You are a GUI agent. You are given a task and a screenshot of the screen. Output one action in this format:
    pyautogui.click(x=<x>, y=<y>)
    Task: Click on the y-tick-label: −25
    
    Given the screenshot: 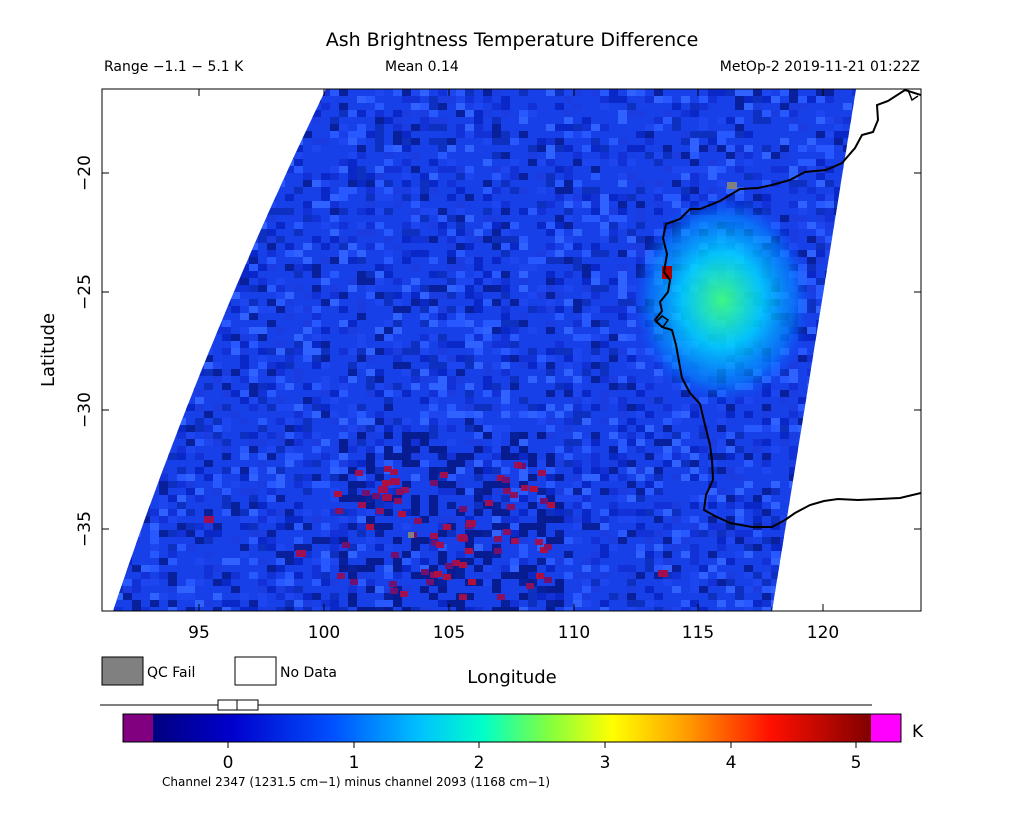 What is the action you would take?
    pyautogui.click(x=85, y=292)
    